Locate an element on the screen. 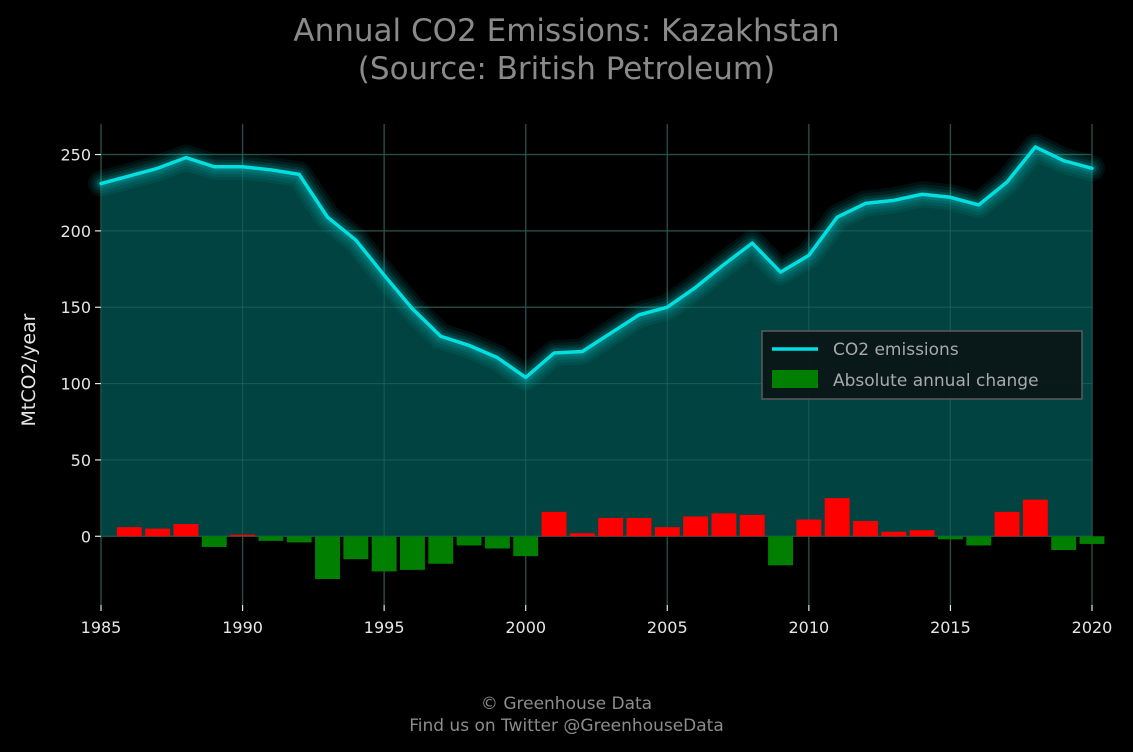  change-bar-1992 is located at coordinates (299, 539).